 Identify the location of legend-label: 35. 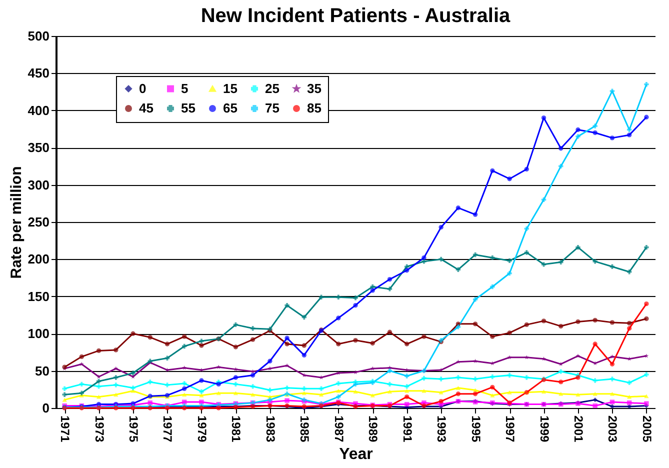
(314, 88).